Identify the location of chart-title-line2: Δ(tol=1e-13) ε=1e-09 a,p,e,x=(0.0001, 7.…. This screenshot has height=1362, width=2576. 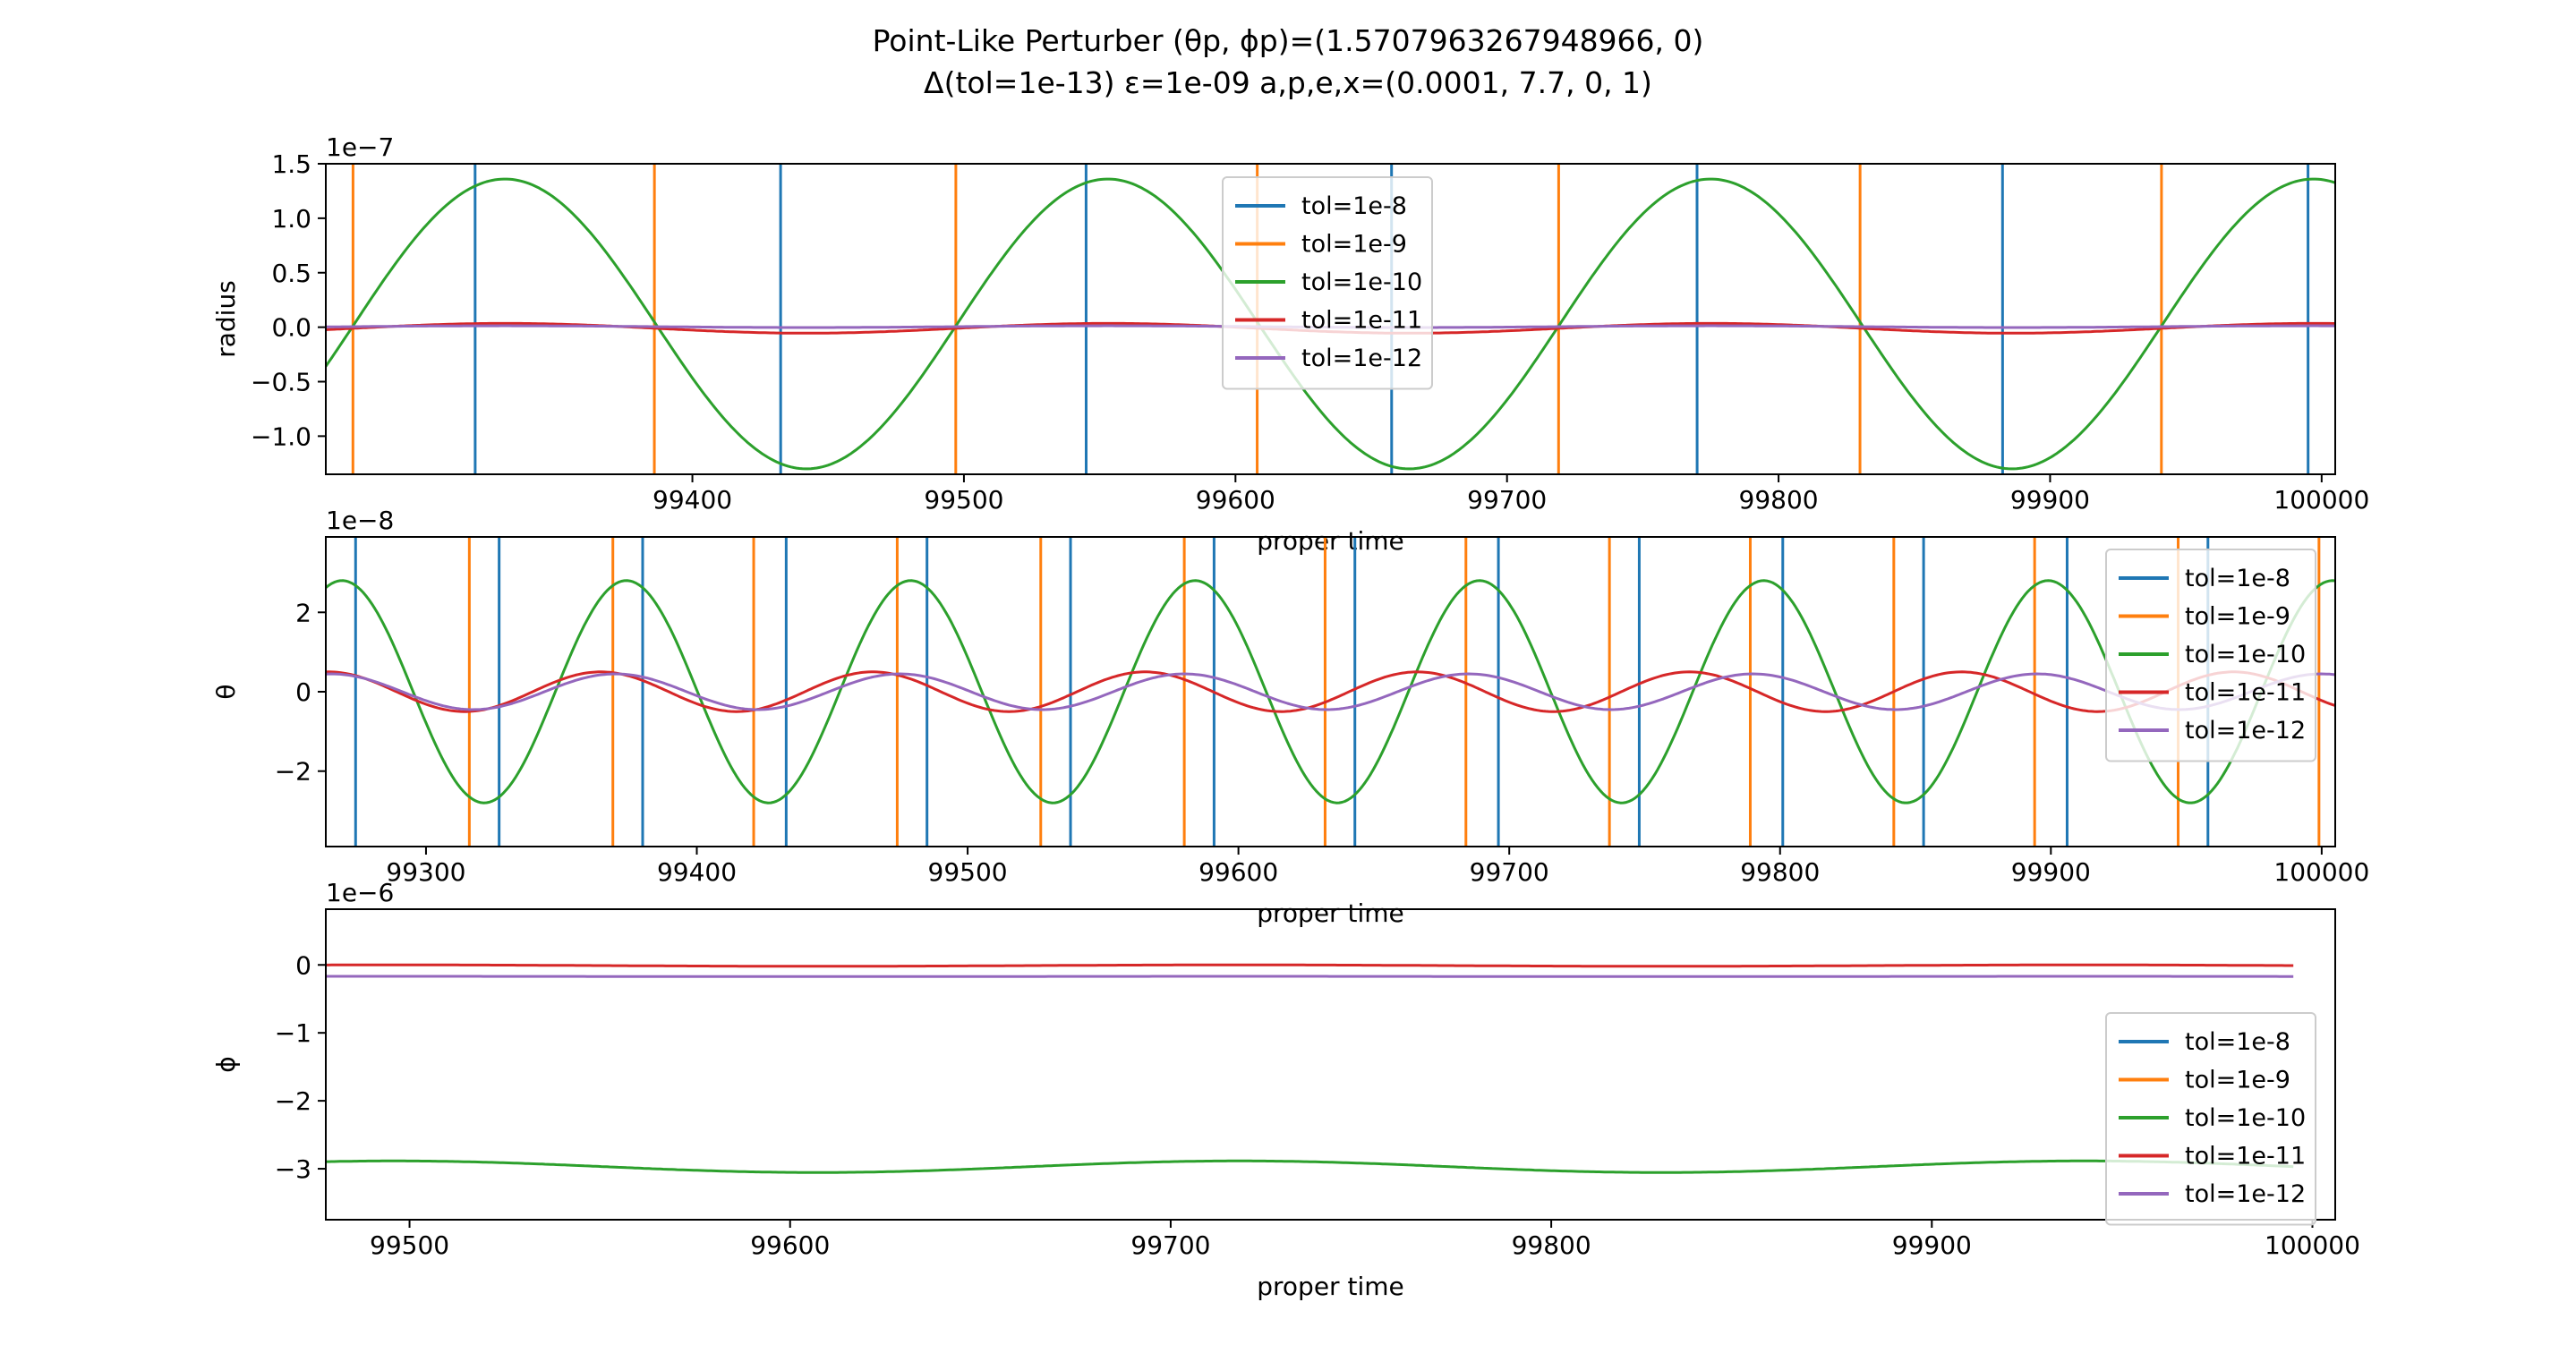
(1288, 82).